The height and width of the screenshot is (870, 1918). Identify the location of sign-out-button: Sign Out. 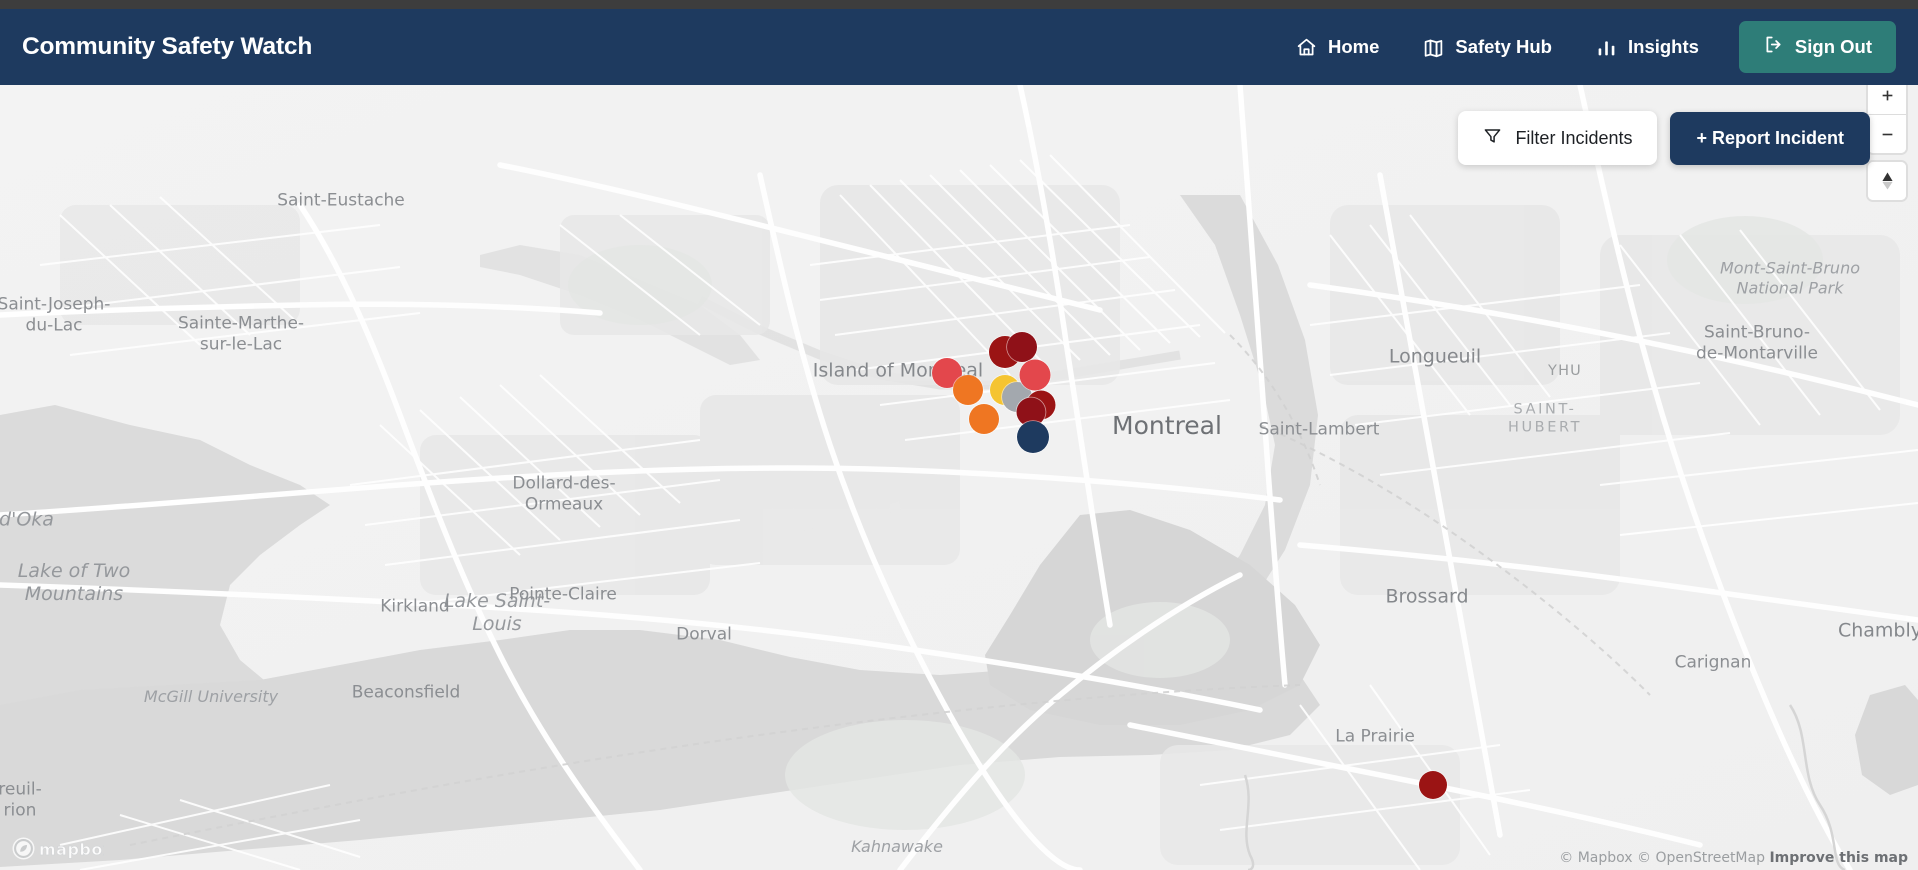
(1817, 47).